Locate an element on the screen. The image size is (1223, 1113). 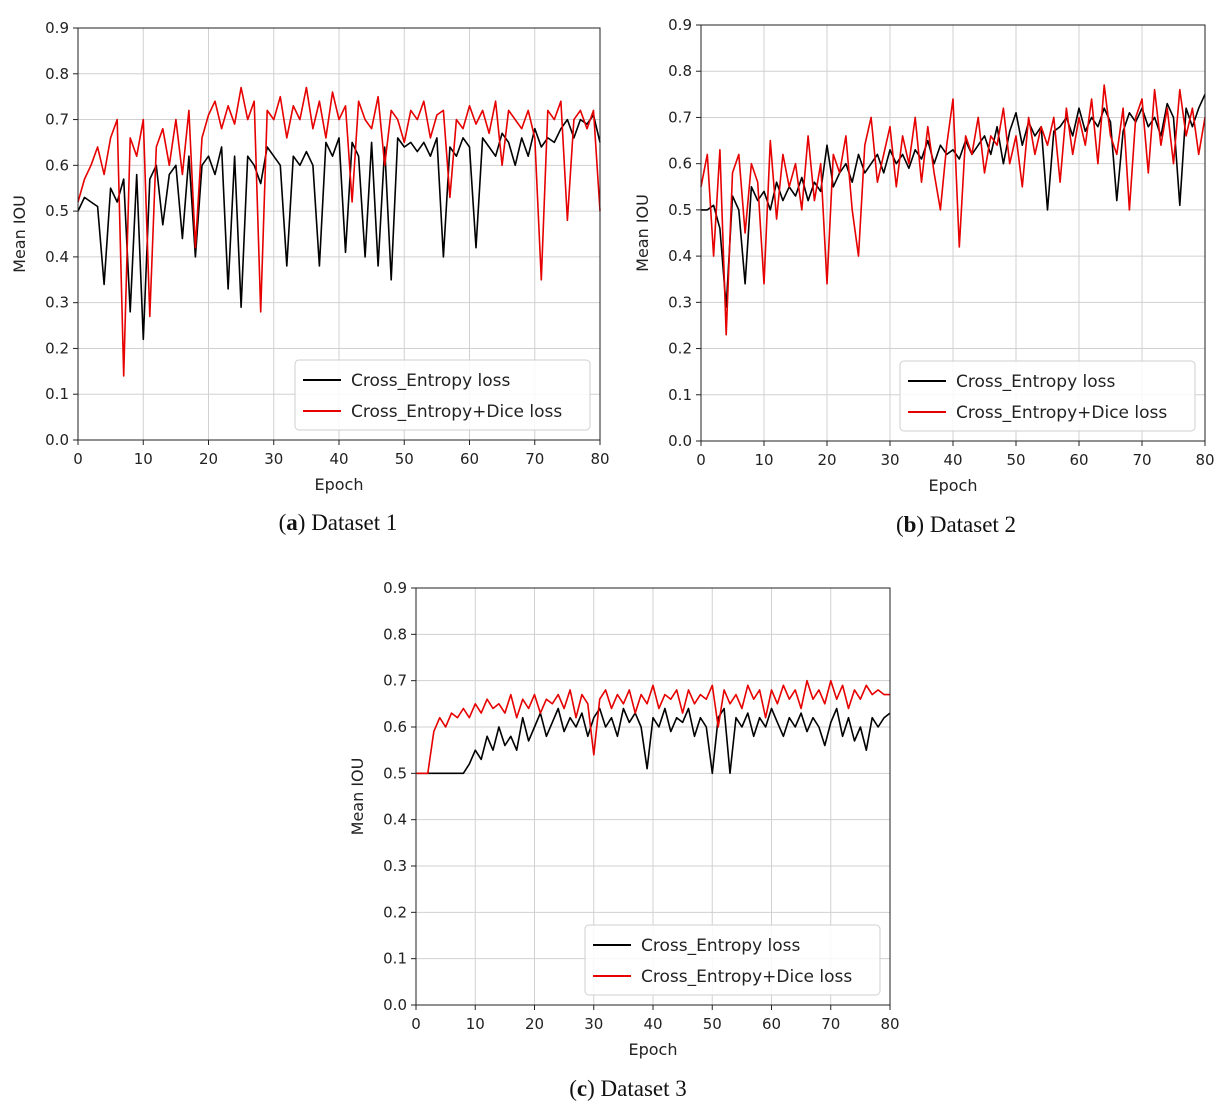
caption-c: (c) Dataset 3 is located at coordinates (628, 1088).